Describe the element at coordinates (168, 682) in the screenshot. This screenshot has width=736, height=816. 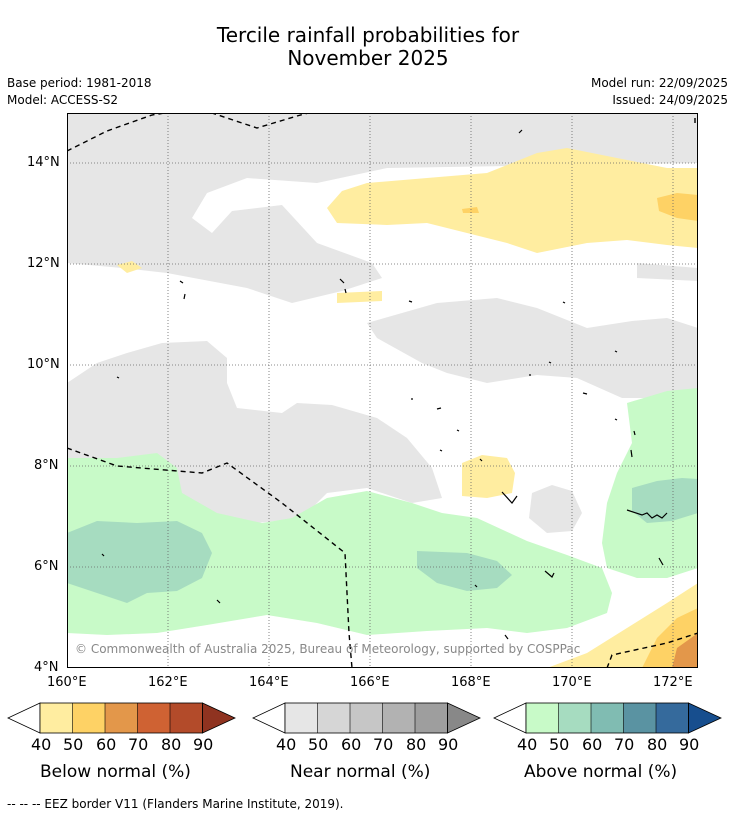
I see `lon-tick-label: 162°E` at that location.